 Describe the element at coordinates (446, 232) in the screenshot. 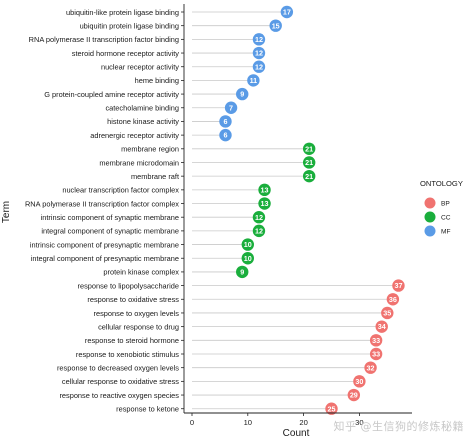

I see `legend-label: MF` at that location.